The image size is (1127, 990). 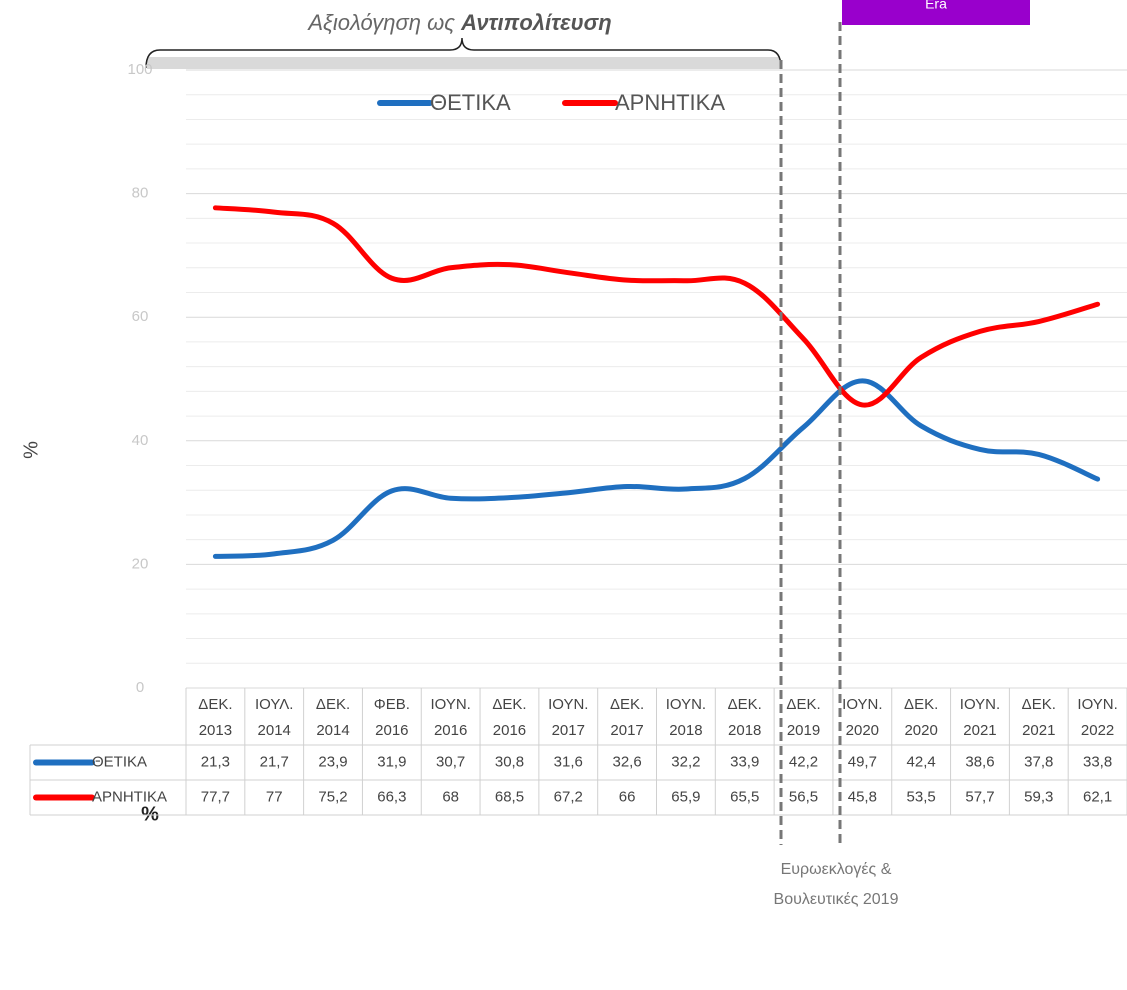 What do you see at coordinates (744, 761) in the screenshot?
I see `data-label: 33,9` at bounding box center [744, 761].